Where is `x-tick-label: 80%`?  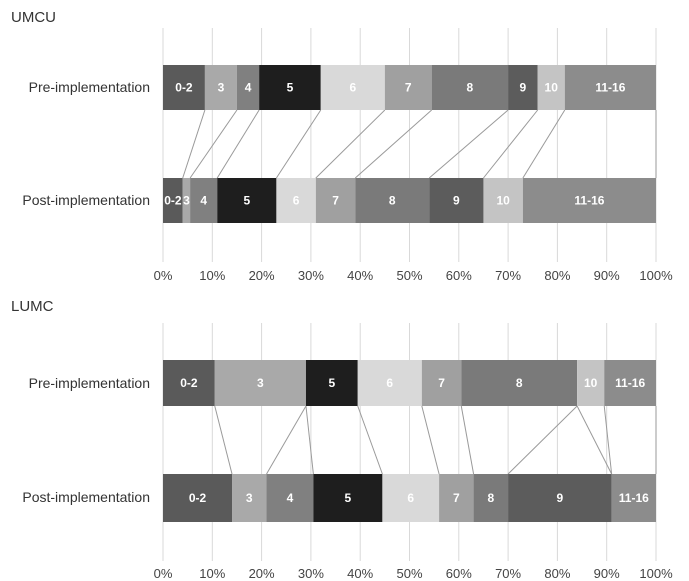 x-tick-label: 80% is located at coordinates (557, 275).